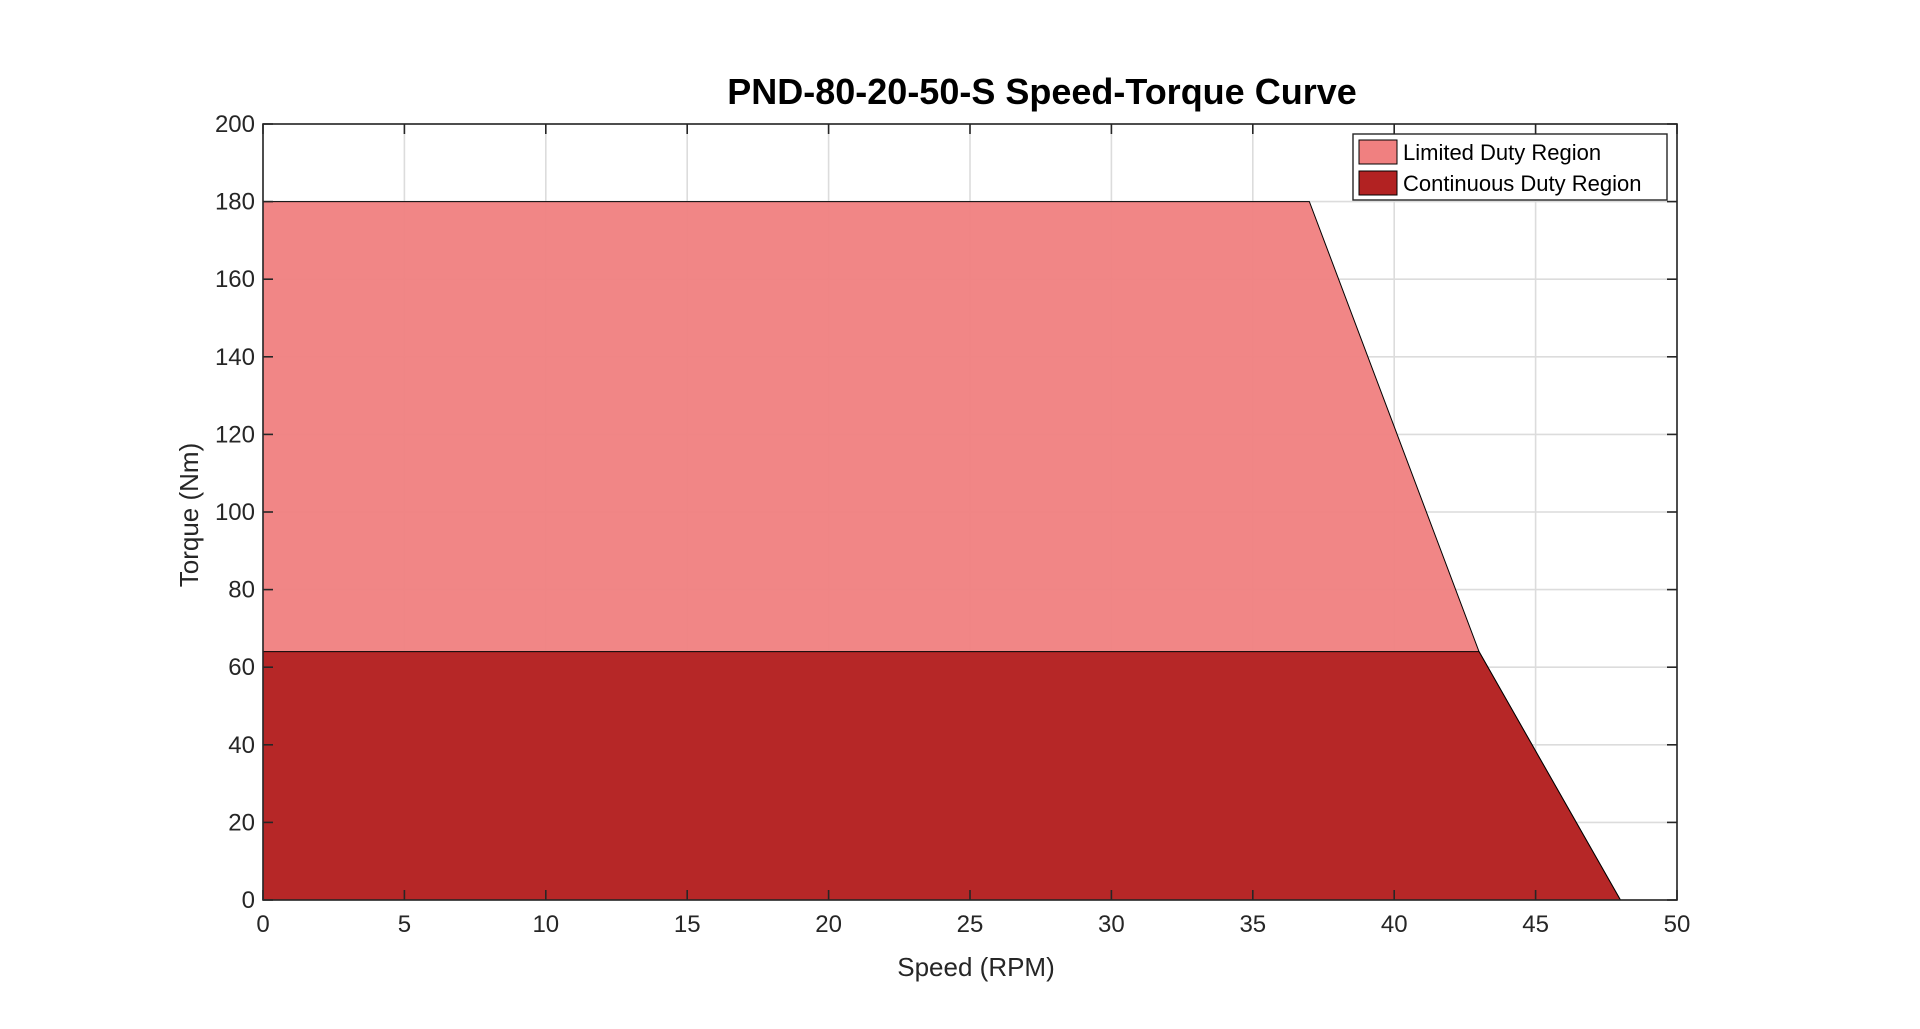  Describe the element at coordinates (248, 900) in the screenshot. I see `y-tick-label: 0` at that location.